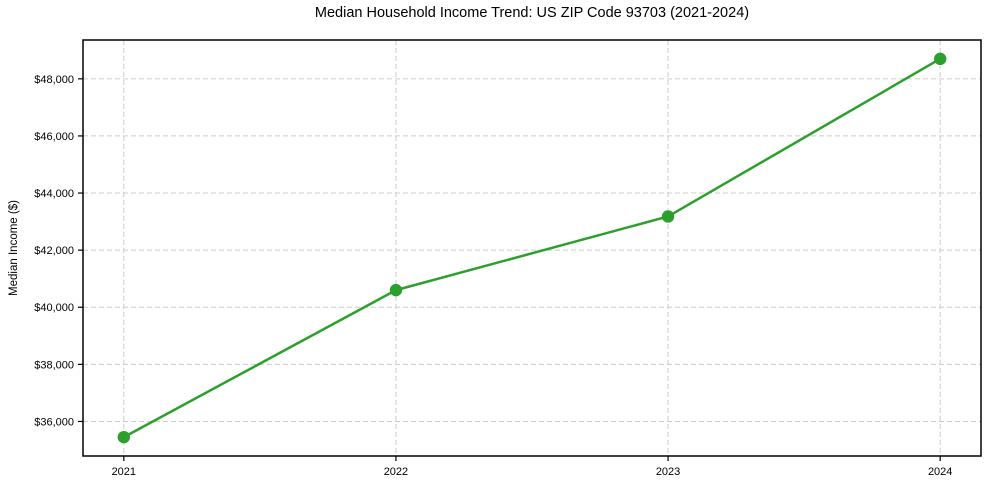  I want to click on y-tick-label: $36,000, so click(54, 422).